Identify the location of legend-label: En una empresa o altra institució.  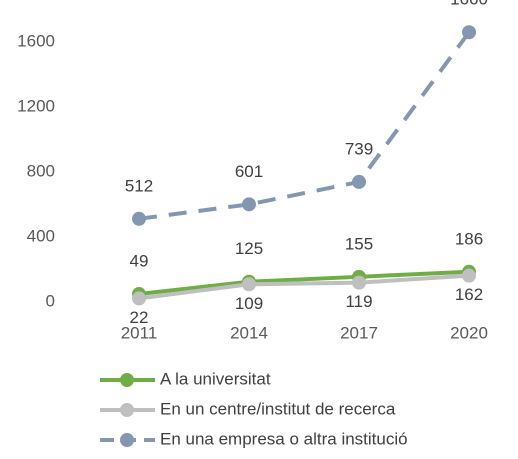
(284, 438).